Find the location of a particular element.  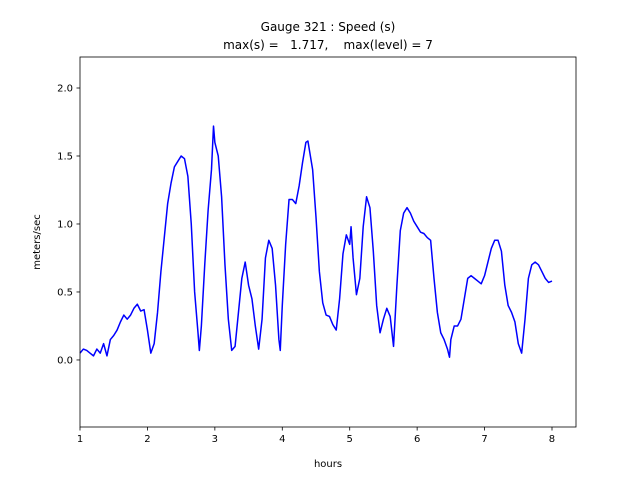

y-tick-label: 1.5 is located at coordinates (65, 156).